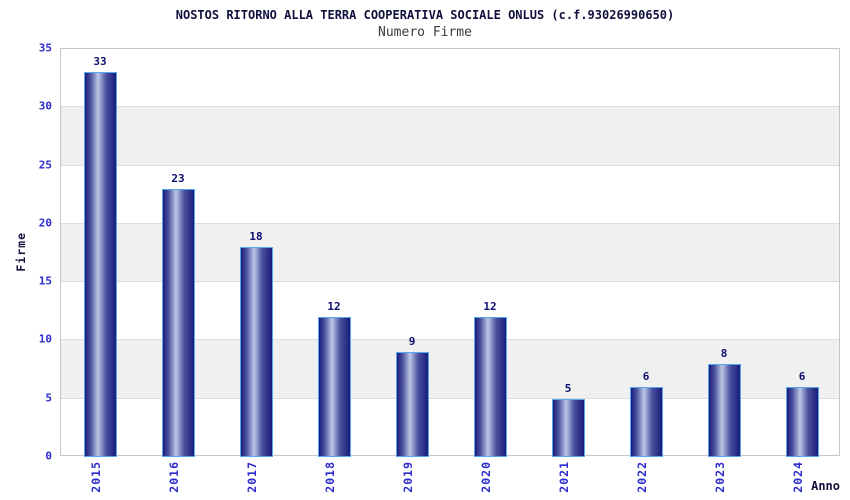 This screenshot has width=850, height=500. What do you see at coordinates (450, 136) in the screenshot?
I see `background-band` at bounding box center [450, 136].